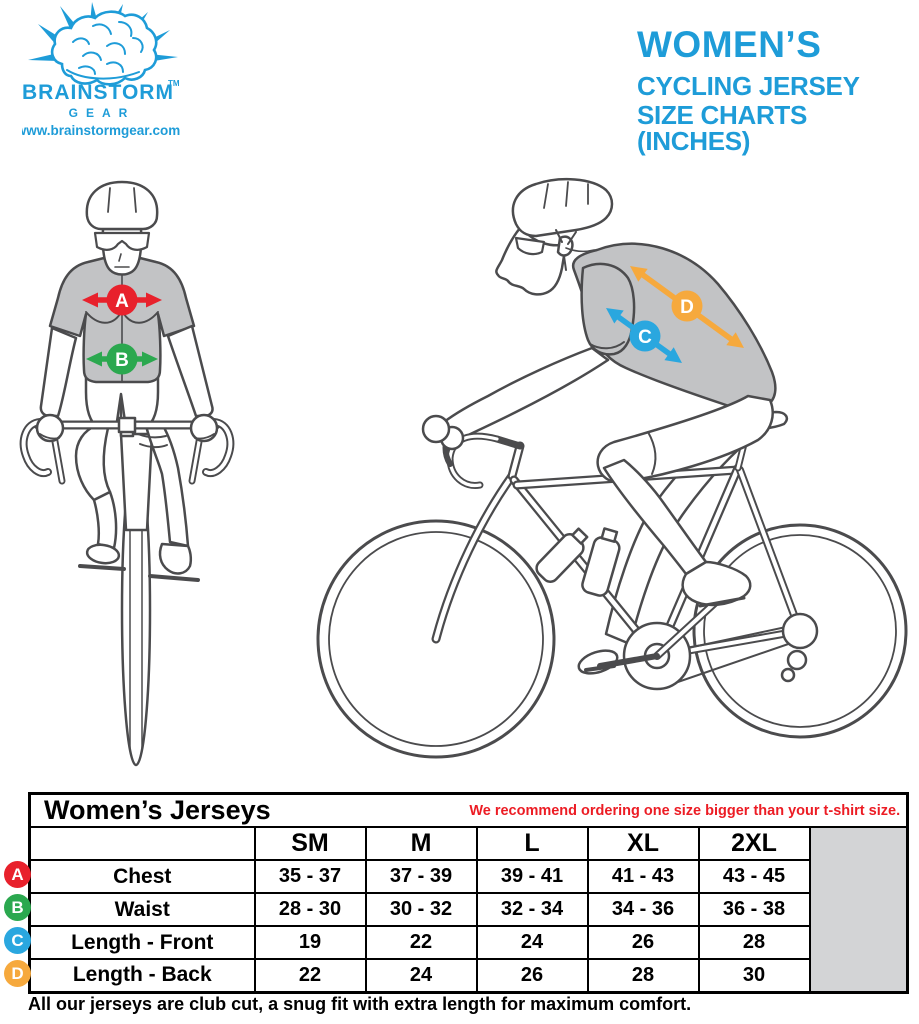 Image resolution: width=919 pixels, height=1024 pixels. I want to click on waist-sm: 28 - 30, so click(310, 909).